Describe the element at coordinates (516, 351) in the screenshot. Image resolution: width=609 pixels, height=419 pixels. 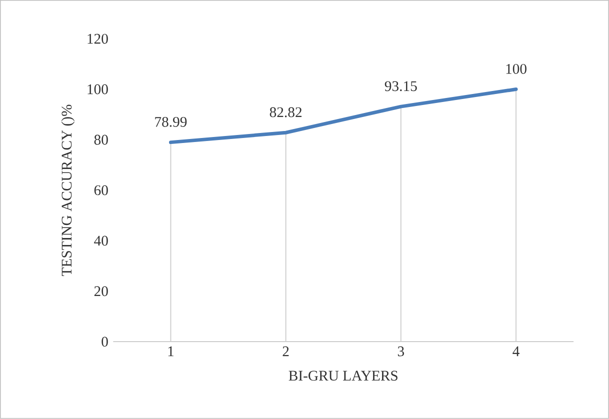
I see `x-tick-label: 4` at that location.